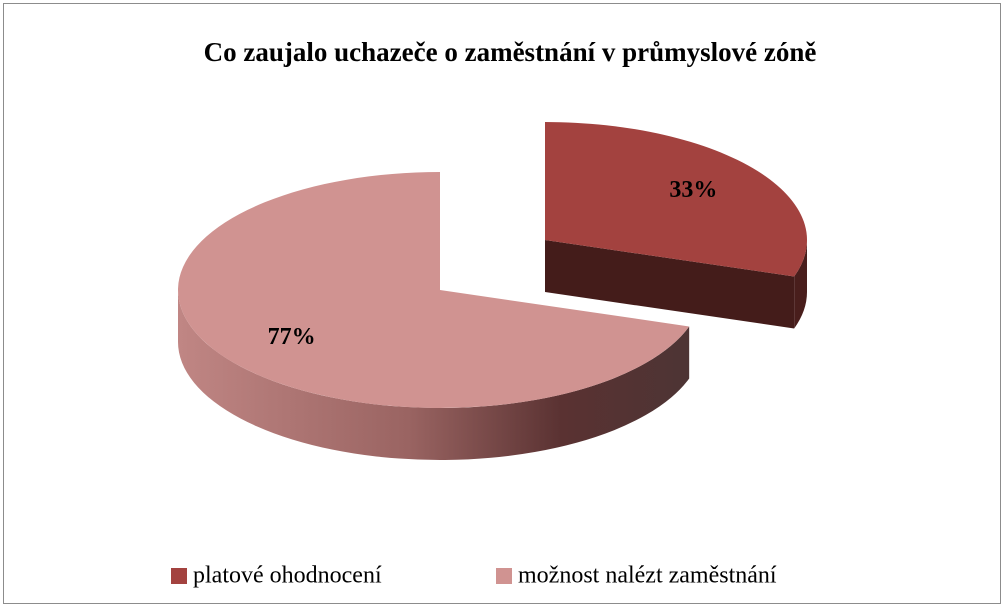 This screenshot has height=608, width=1005. Describe the element at coordinates (670, 284) in the screenshot. I see `slice-wall` at that location.